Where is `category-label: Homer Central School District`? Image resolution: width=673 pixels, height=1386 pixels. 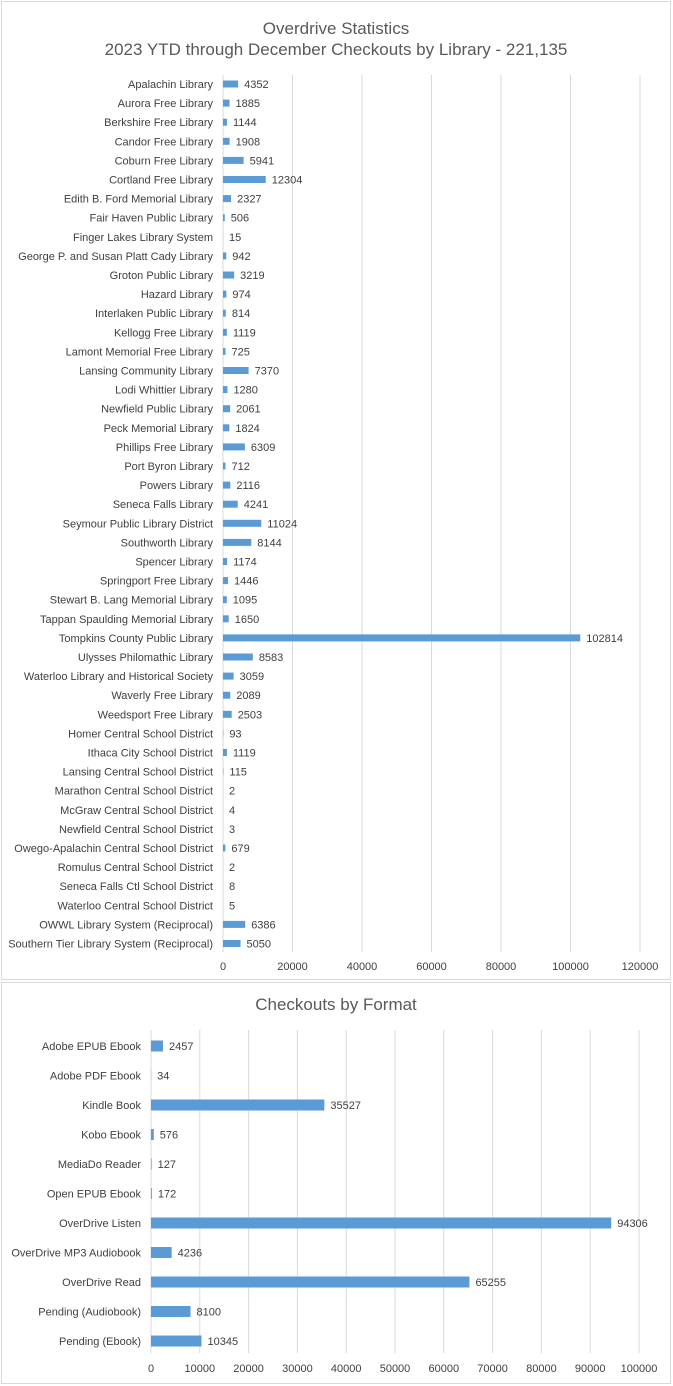 category-label: Homer Central School District is located at coordinates (140, 734).